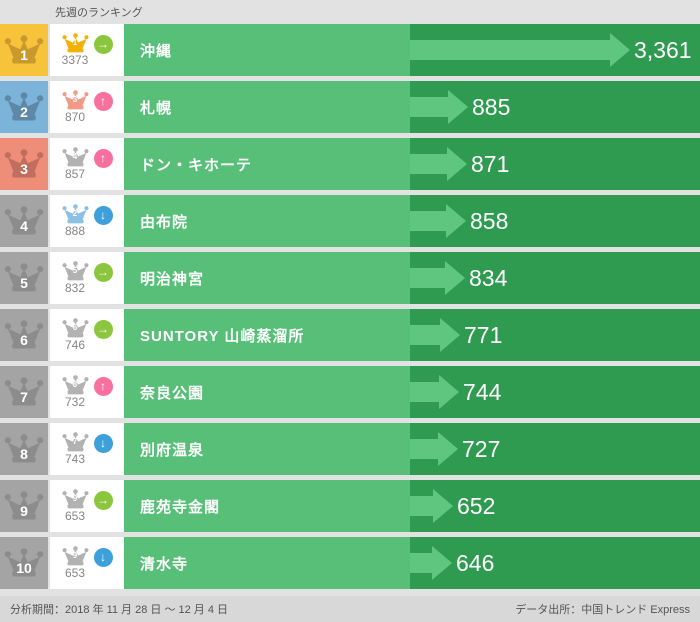 Image resolution: width=700 pixels, height=622 pixels. I want to click on prev-rank-box: 2 888 ↓, so click(87, 221).